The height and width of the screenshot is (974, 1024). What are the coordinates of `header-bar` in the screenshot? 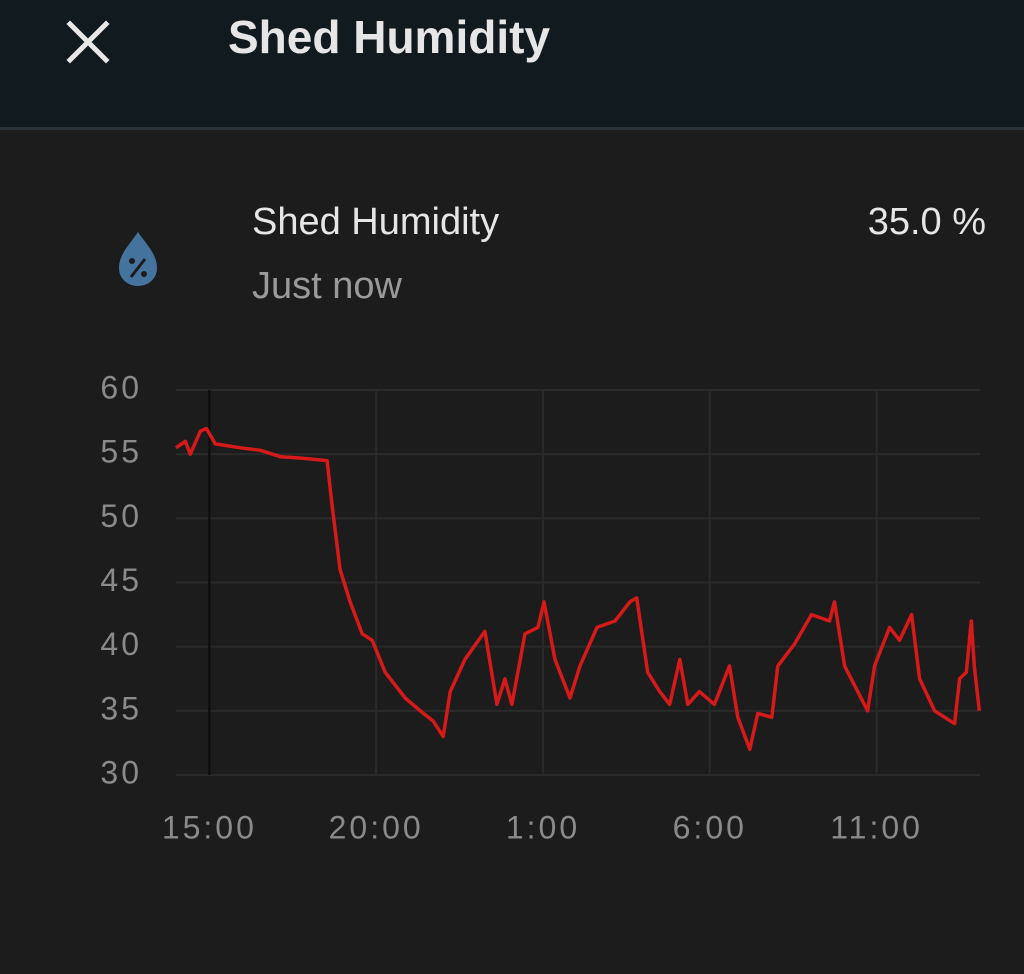 It's located at (512, 64).